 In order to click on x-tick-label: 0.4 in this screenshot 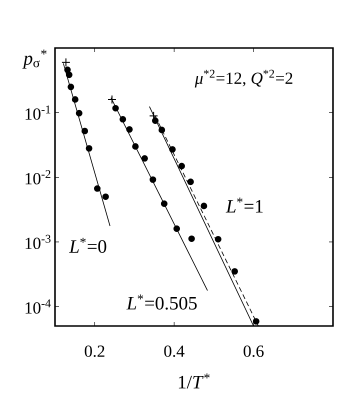, I will do `click(174, 351)`.